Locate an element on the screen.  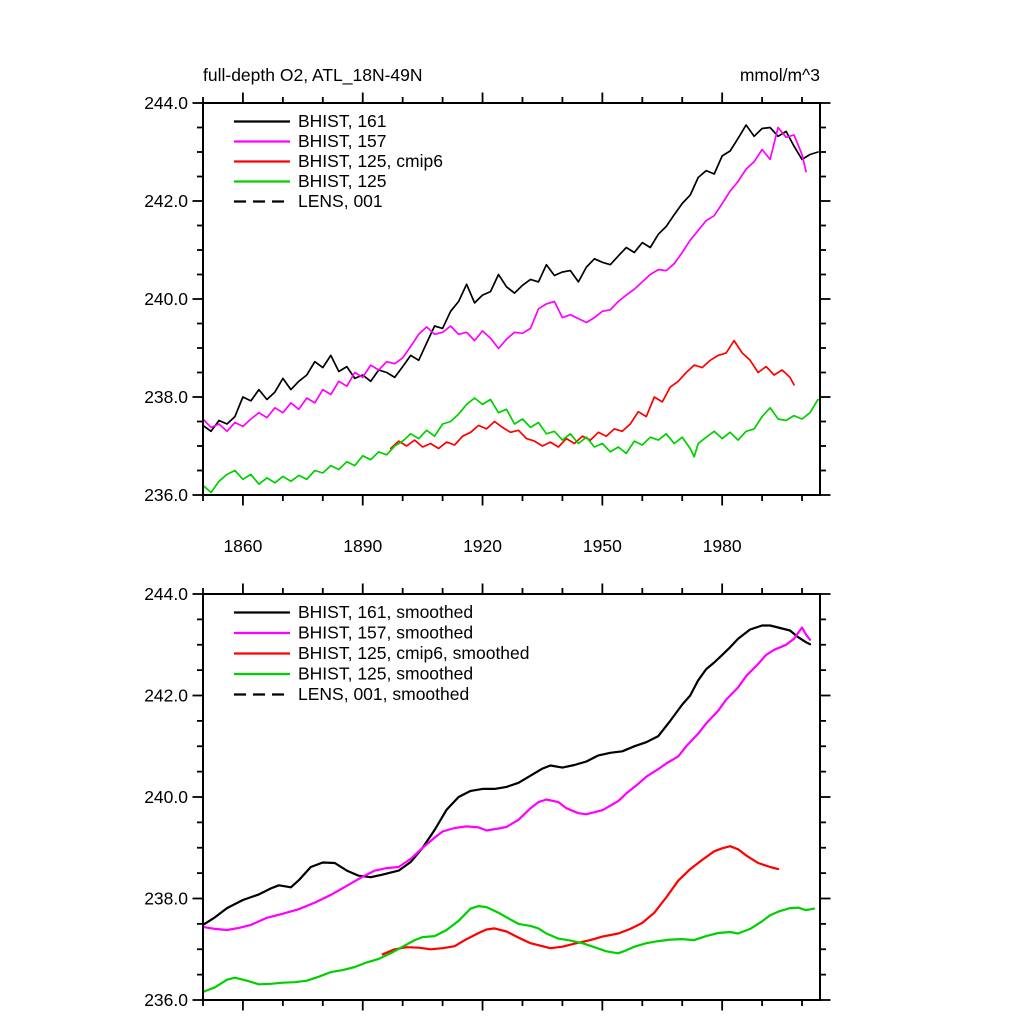
legend-label: BHIST, 157, smoothed is located at coordinates (385, 633).